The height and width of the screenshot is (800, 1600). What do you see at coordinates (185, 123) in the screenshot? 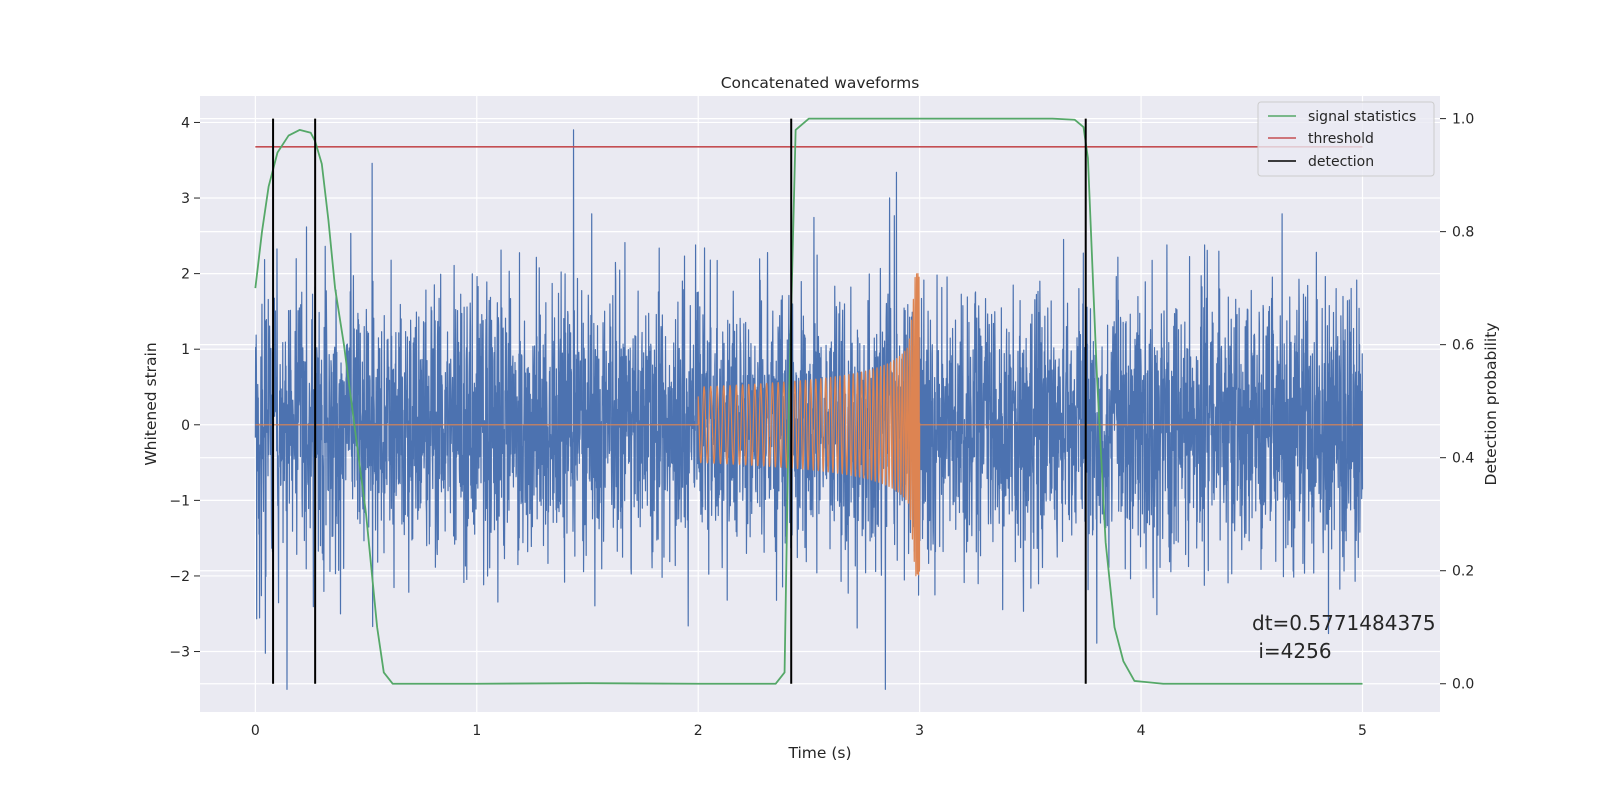
I see `y-tick-label-7: 4` at bounding box center [185, 123].